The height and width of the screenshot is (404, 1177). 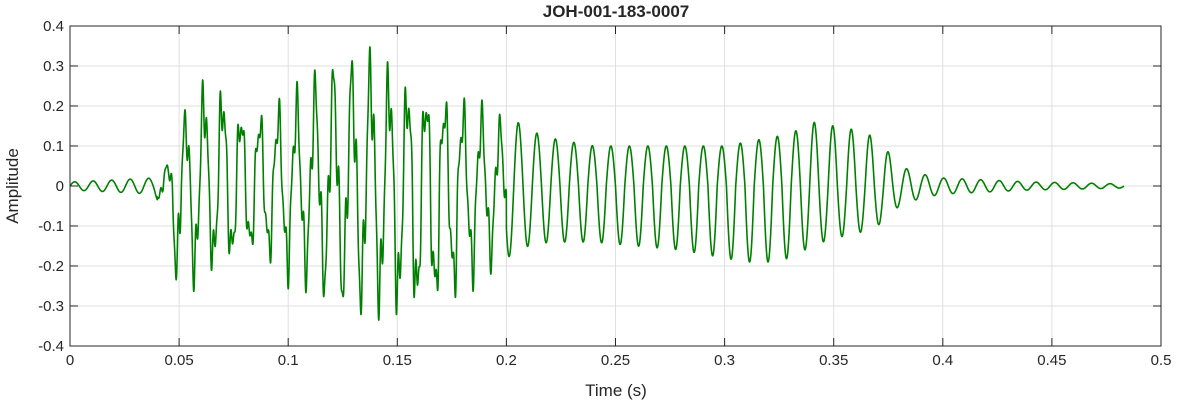 What do you see at coordinates (506, 360) in the screenshot?
I see `x-tick-label: 0.2` at bounding box center [506, 360].